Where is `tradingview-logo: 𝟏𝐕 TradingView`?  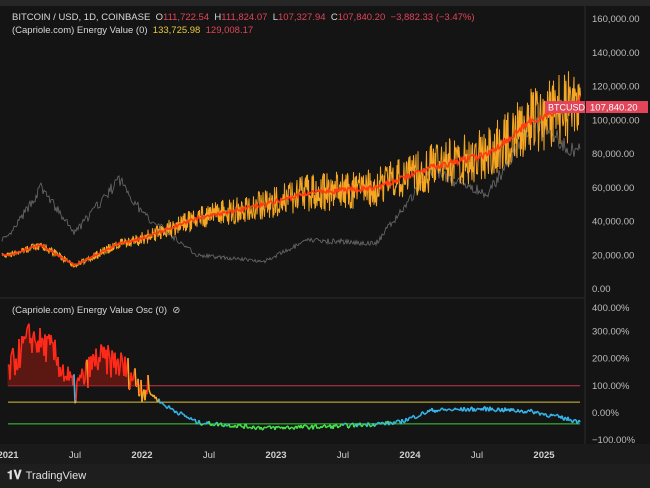 tradingview-logo: 𝟏𝐕 TradingView is located at coordinates (46, 475).